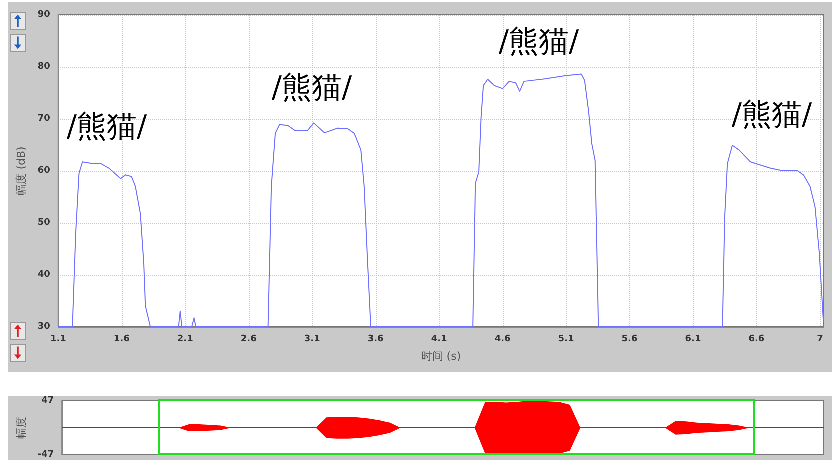 The width and height of the screenshot is (834, 474). Describe the element at coordinates (376, 339) in the screenshot. I see `x-tick-label: 3.6` at that location.